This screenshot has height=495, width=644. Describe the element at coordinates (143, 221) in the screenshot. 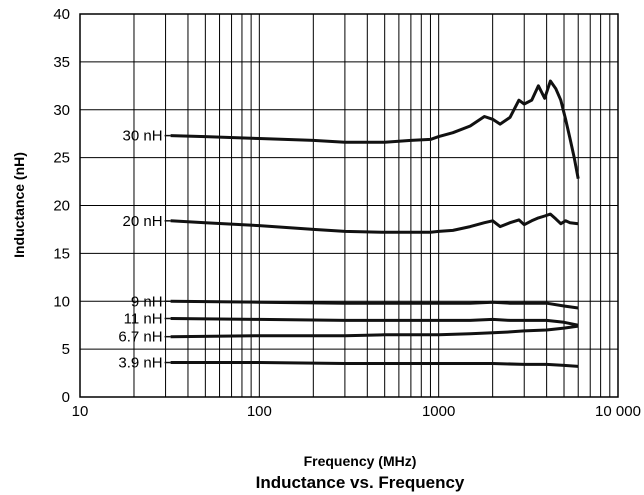

I see `series-label: 20 nH` at that location.